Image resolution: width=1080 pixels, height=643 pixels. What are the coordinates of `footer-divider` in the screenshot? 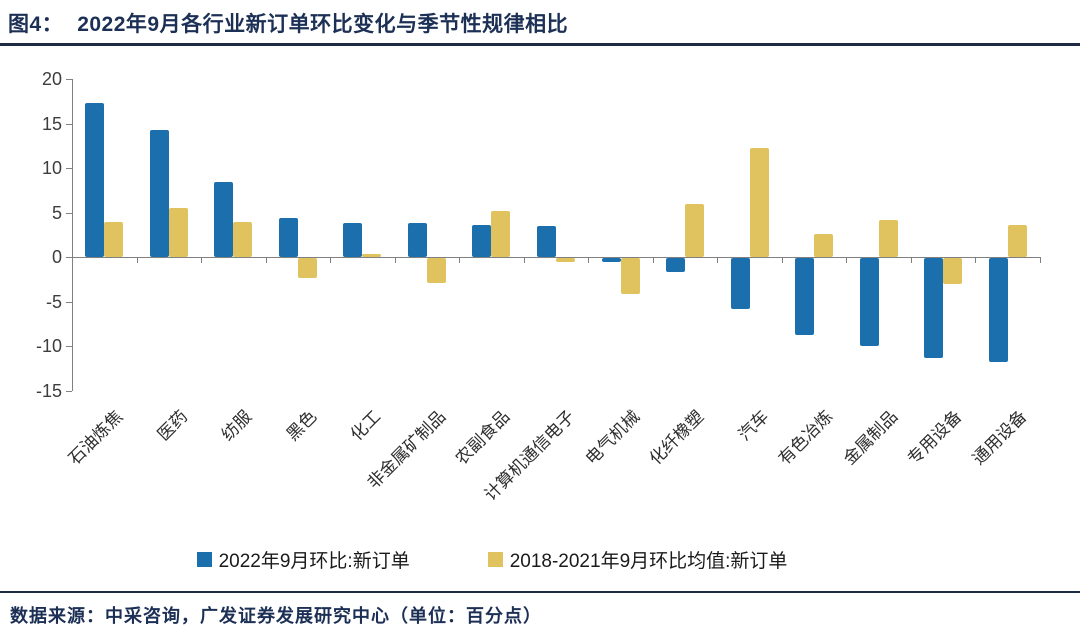 It's located at (540, 592).